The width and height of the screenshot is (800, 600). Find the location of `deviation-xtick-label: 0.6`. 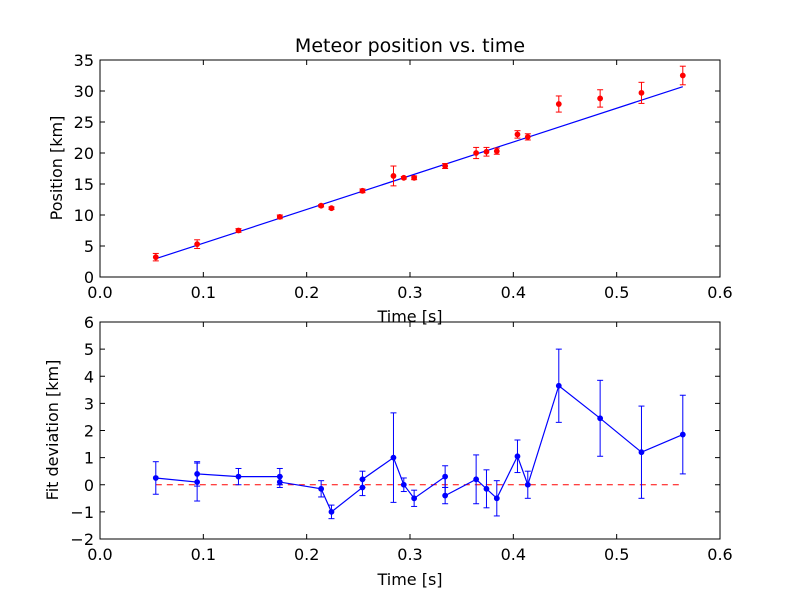

deviation-xtick-label: 0.6 is located at coordinates (719, 554).